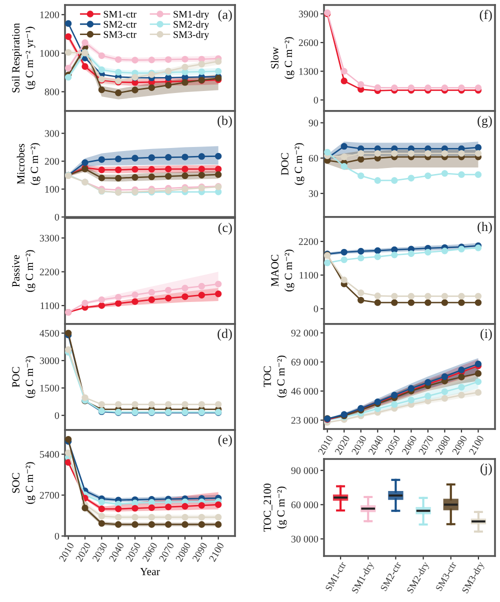 This screenshot has width=500, height=602. What do you see at coordinates (313, 158) in the screenshot?
I see `y-tick-label: 60` at bounding box center [313, 158].